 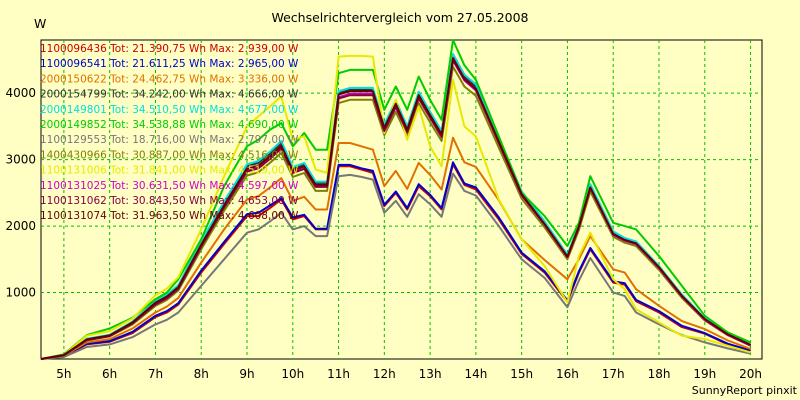 I want to click on chart-title: Wechselrichtervergleich vom 27.05.2008, so click(x=399, y=17).